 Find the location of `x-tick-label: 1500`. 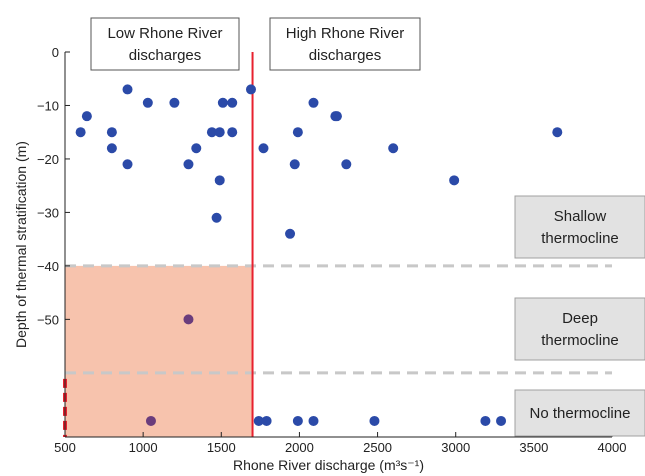

x-tick-label: 1500 is located at coordinates (221, 447).